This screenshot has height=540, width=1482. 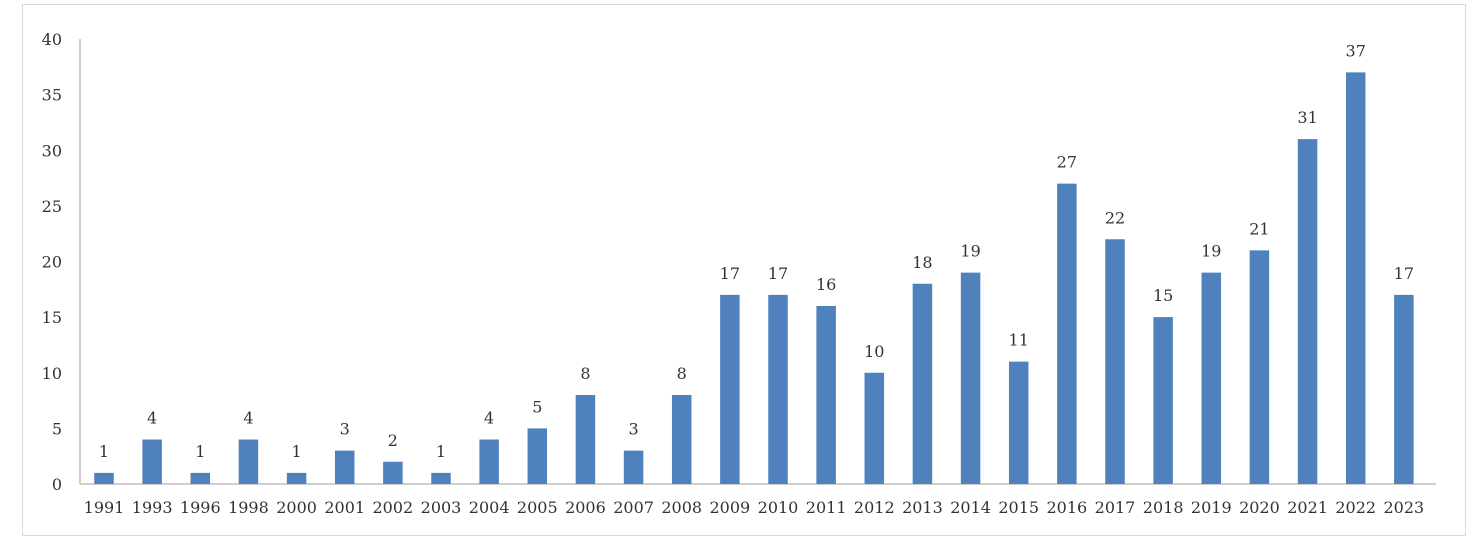 I want to click on y-tick-label: 40, so click(x=52, y=39).